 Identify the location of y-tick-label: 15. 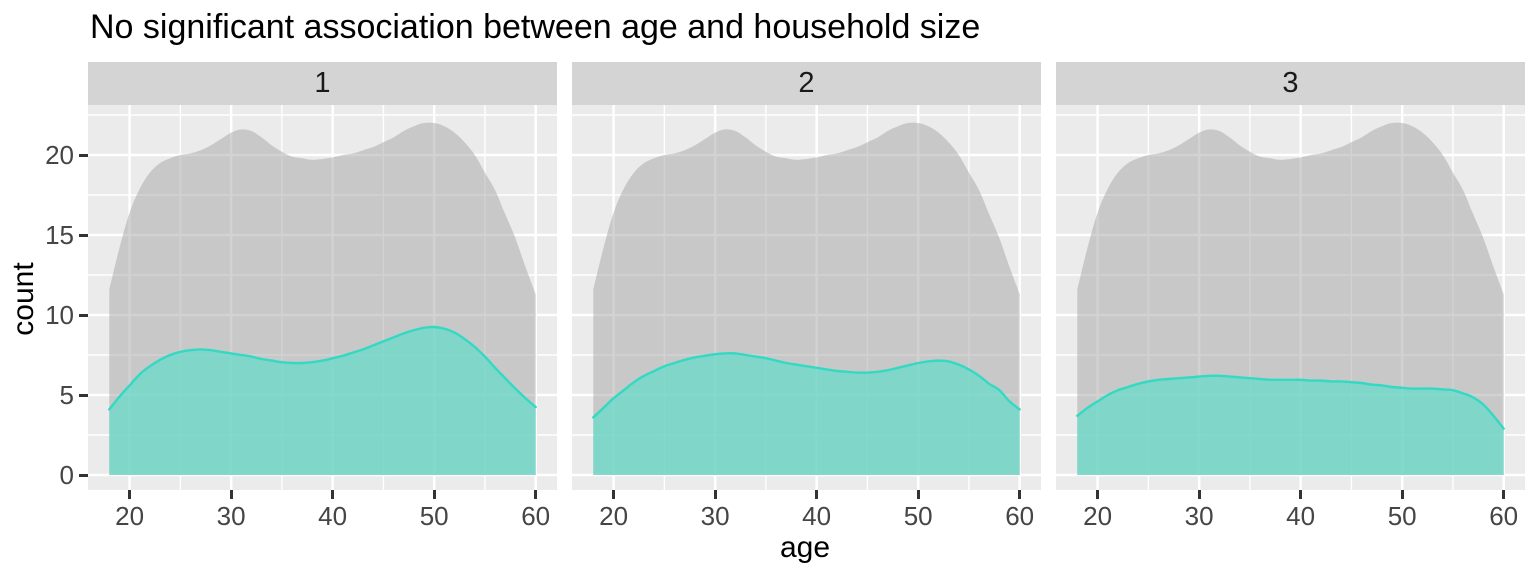
(59, 235).